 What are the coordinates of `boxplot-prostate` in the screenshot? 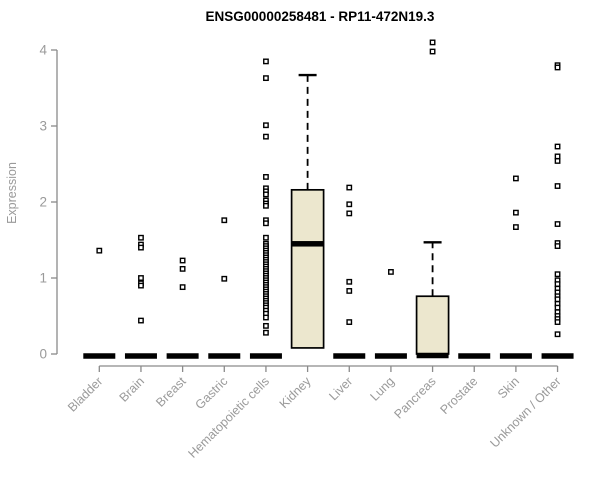 It's located at (474, 356).